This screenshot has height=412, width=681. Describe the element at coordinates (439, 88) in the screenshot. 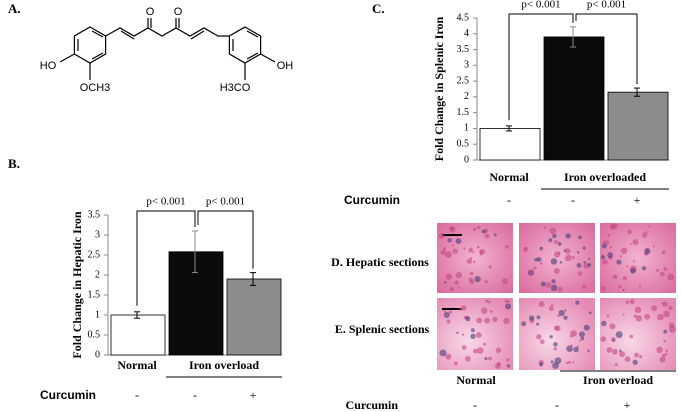

I see `y-axis-label: Fold Change in Splenic Iron` at that location.